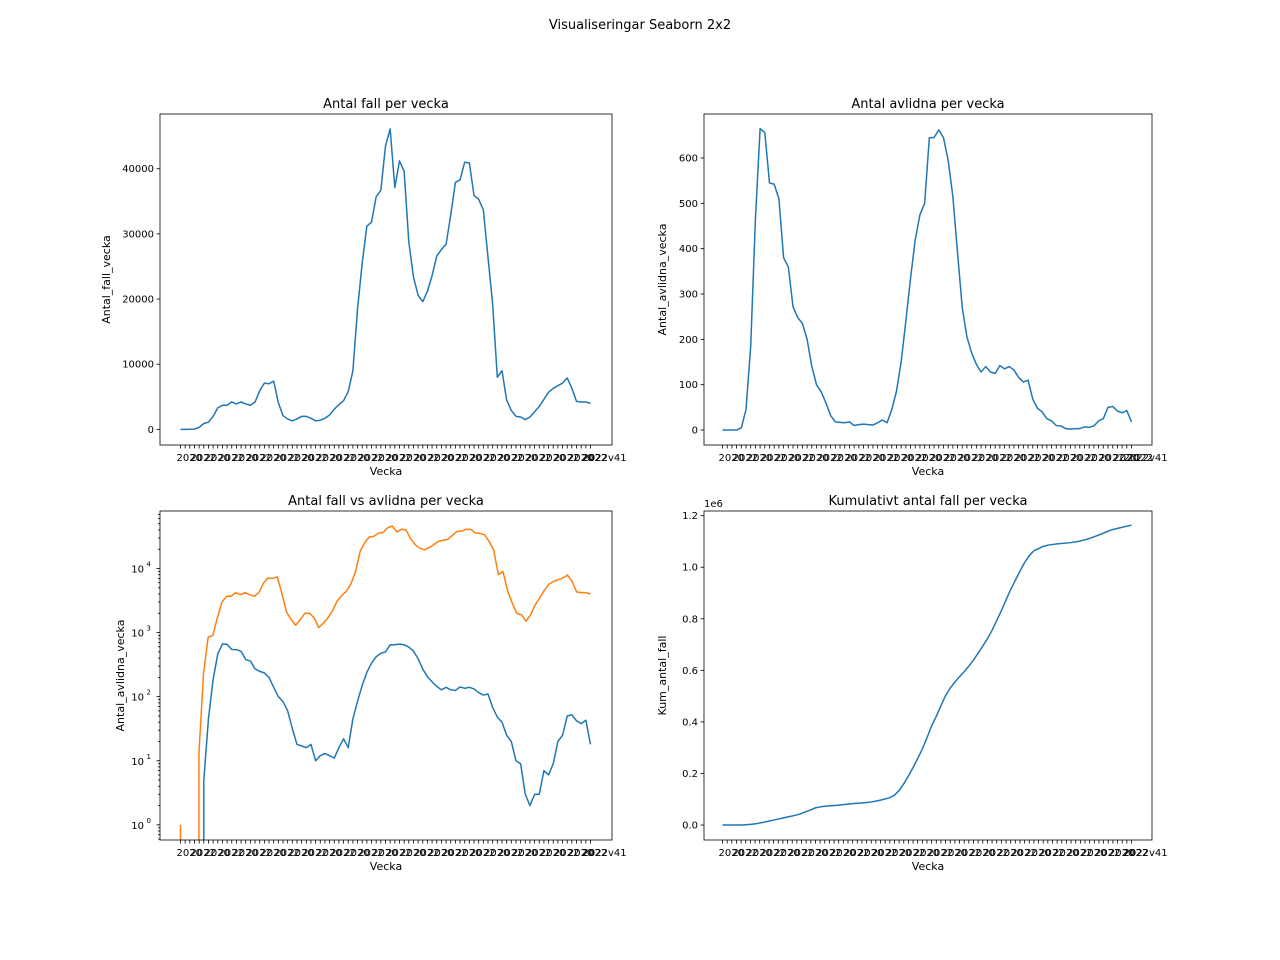 The height and width of the screenshot is (960, 1280). I want to click on y-axis-label: Kum_antal_fall, so click(662, 676).